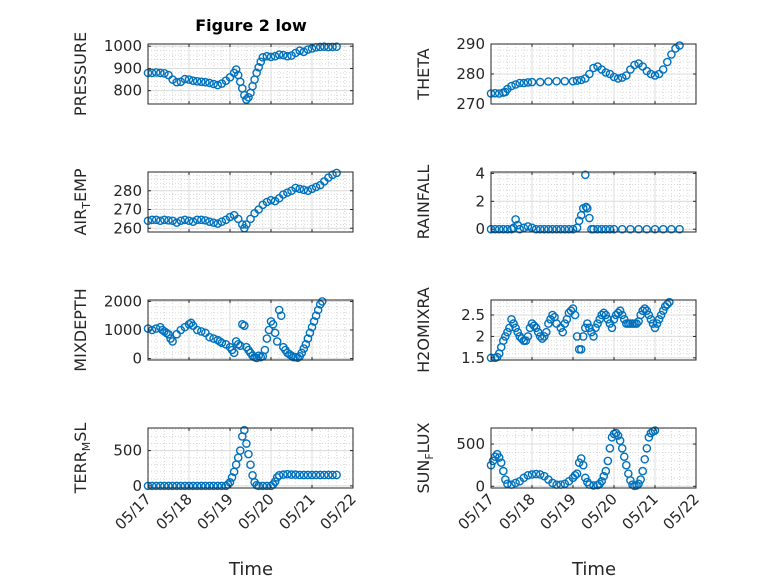  Describe the element at coordinates (640, 511) in the screenshot. I see `x-tick-label: 05/21` at that location.